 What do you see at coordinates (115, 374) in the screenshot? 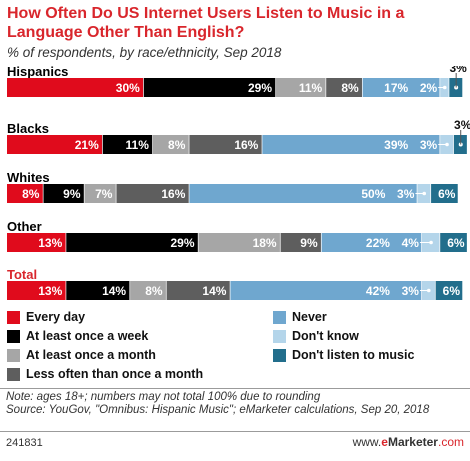
I see `legend-label: Less often than once a month` at bounding box center [115, 374].